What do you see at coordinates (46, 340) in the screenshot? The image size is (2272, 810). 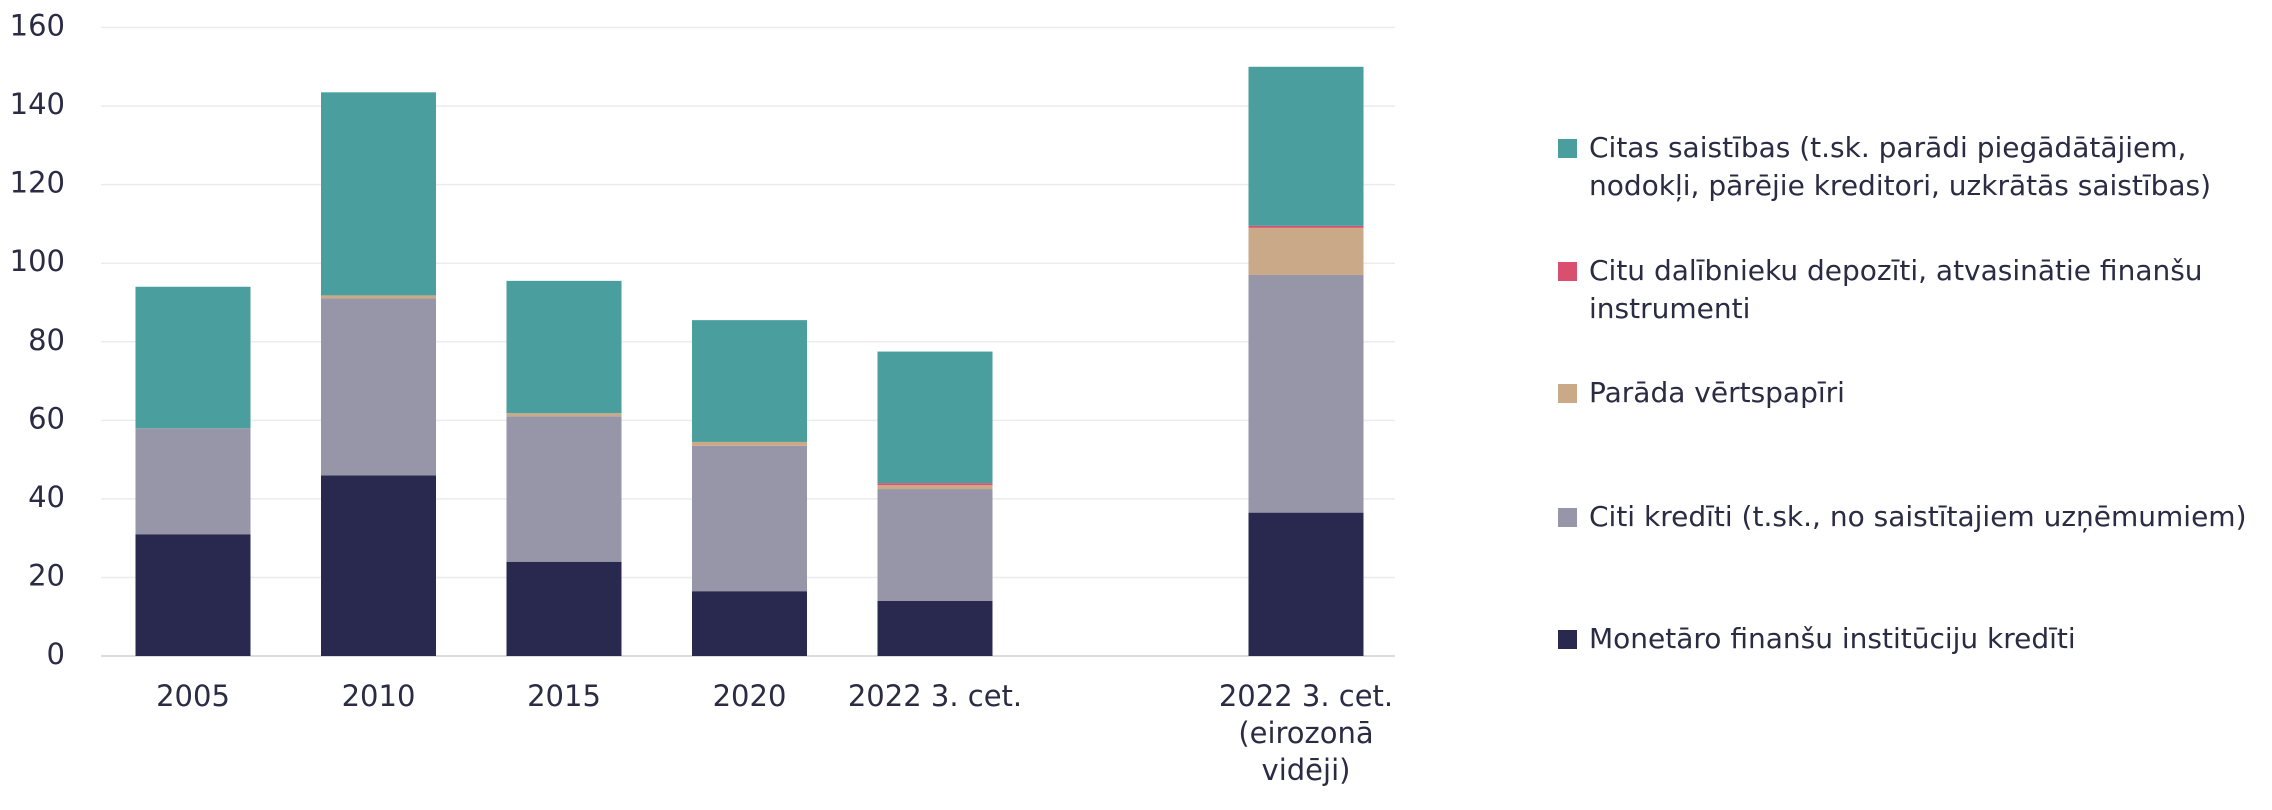 I see `y-tick-label: 80` at bounding box center [46, 340].